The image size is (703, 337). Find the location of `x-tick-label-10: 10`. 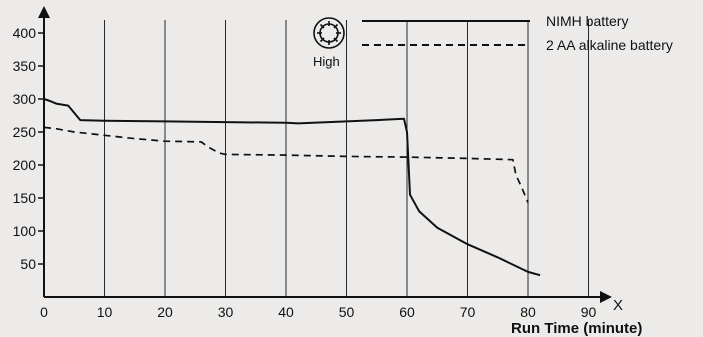

x-tick-label-10: 10 is located at coordinates (105, 312).